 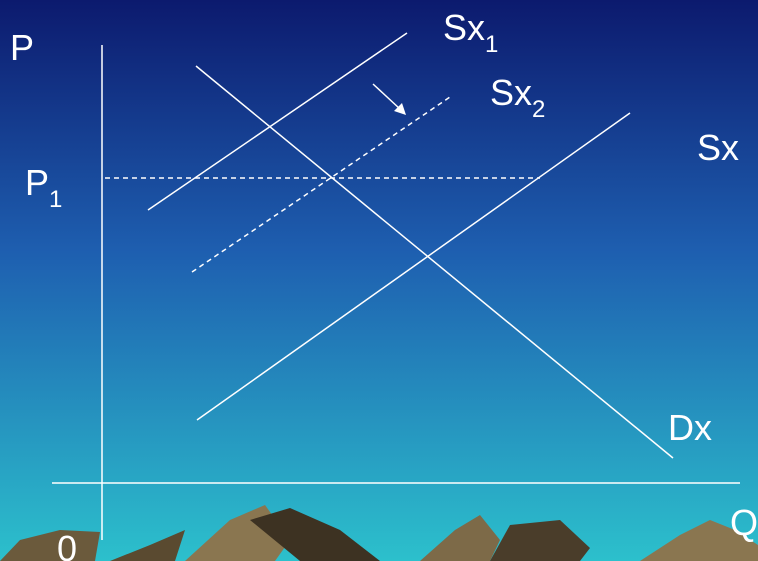 What do you see at coordinates (379, 533) in the screenshot?
I see `rocks` at bounding box center [379, 533].